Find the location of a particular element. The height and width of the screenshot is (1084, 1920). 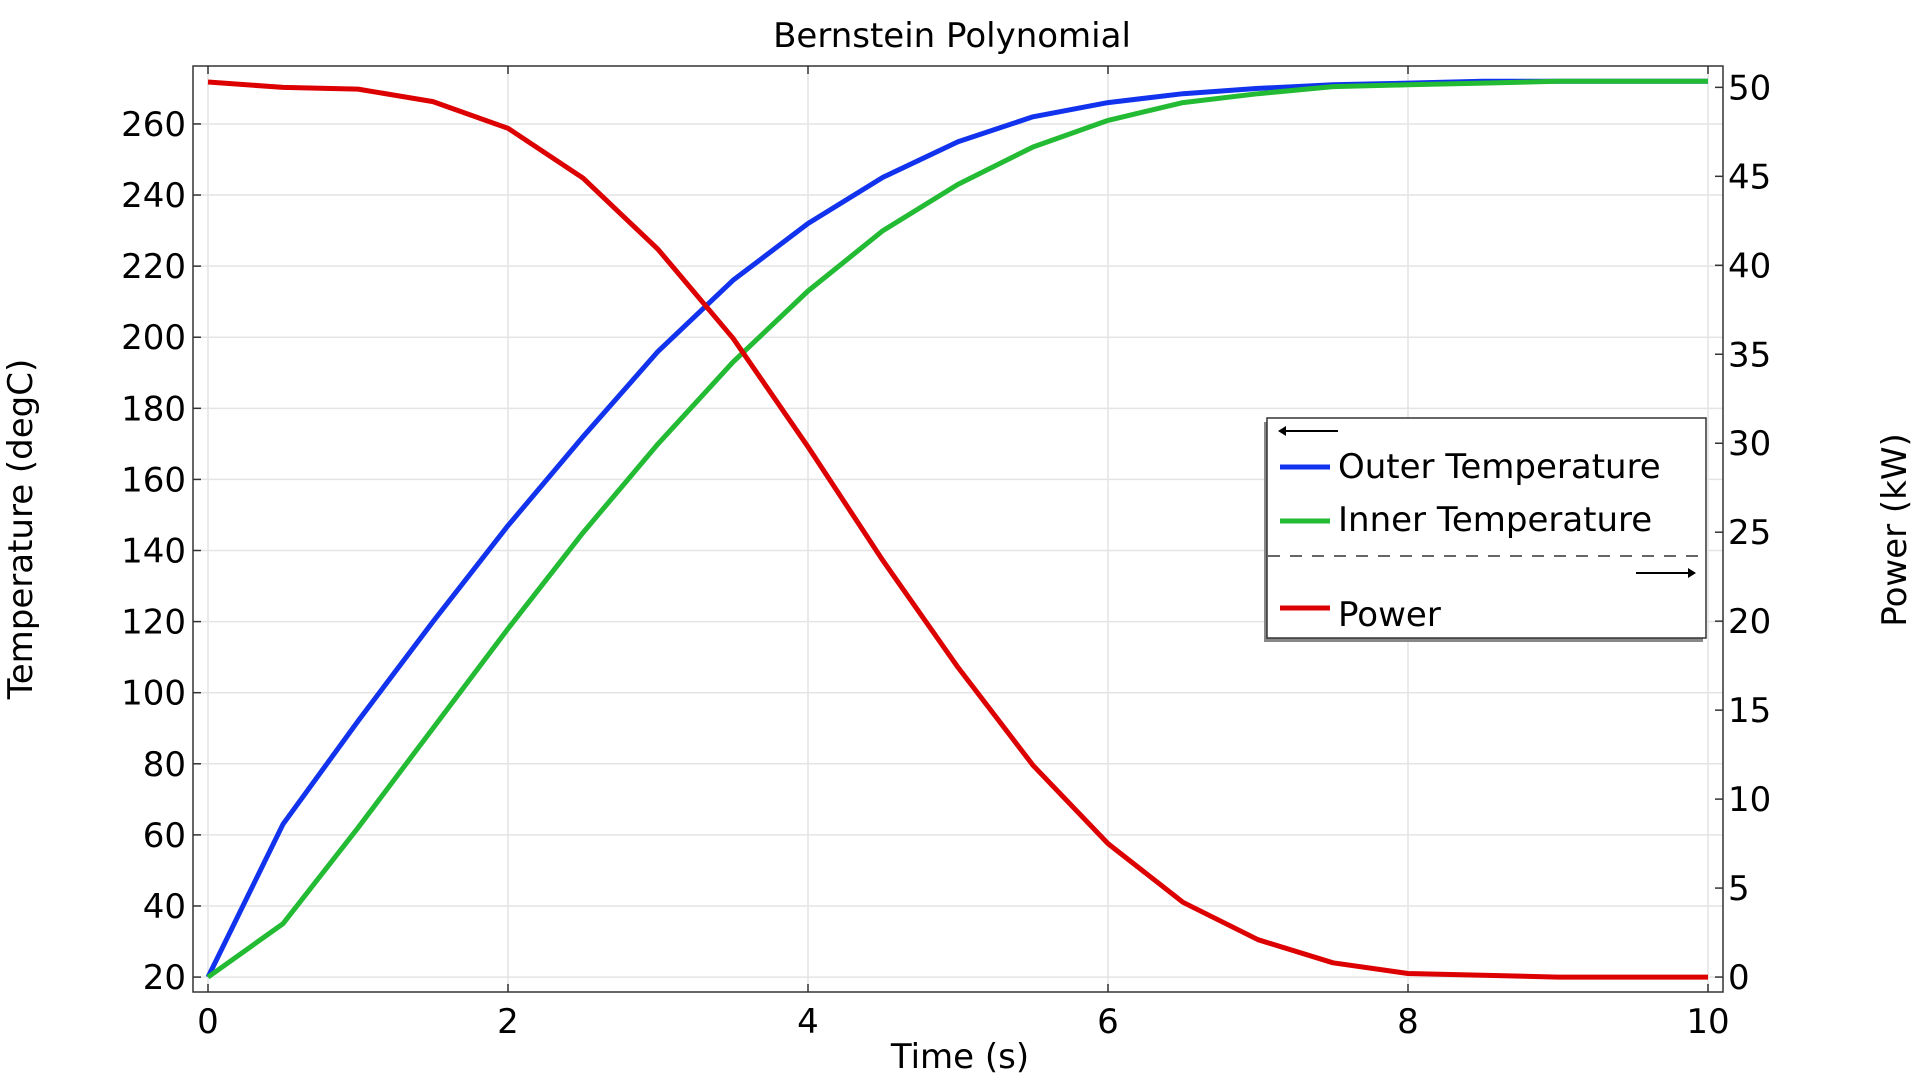

x-tick-label: 2 is located at coordinates (508, 1022).